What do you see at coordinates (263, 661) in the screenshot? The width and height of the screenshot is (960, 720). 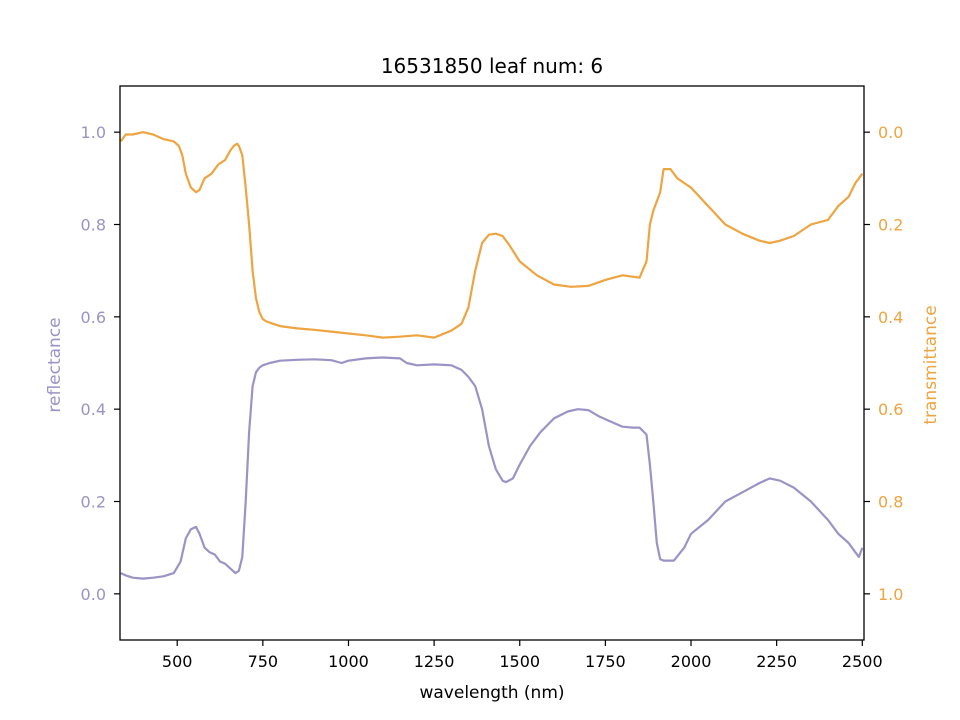 I see `x-tick-label: 750` at bounding box center [263, 661].